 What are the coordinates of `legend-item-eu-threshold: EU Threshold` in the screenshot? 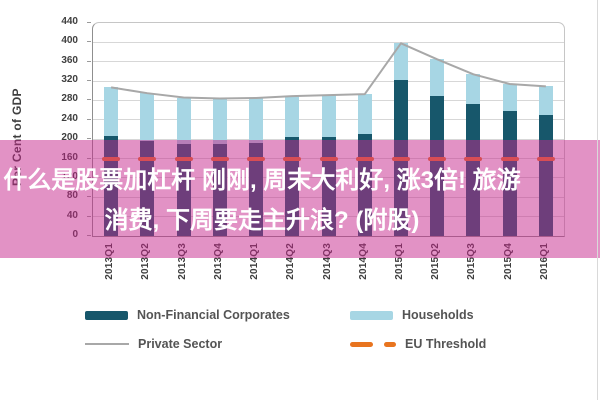 It's located at (457, 344).